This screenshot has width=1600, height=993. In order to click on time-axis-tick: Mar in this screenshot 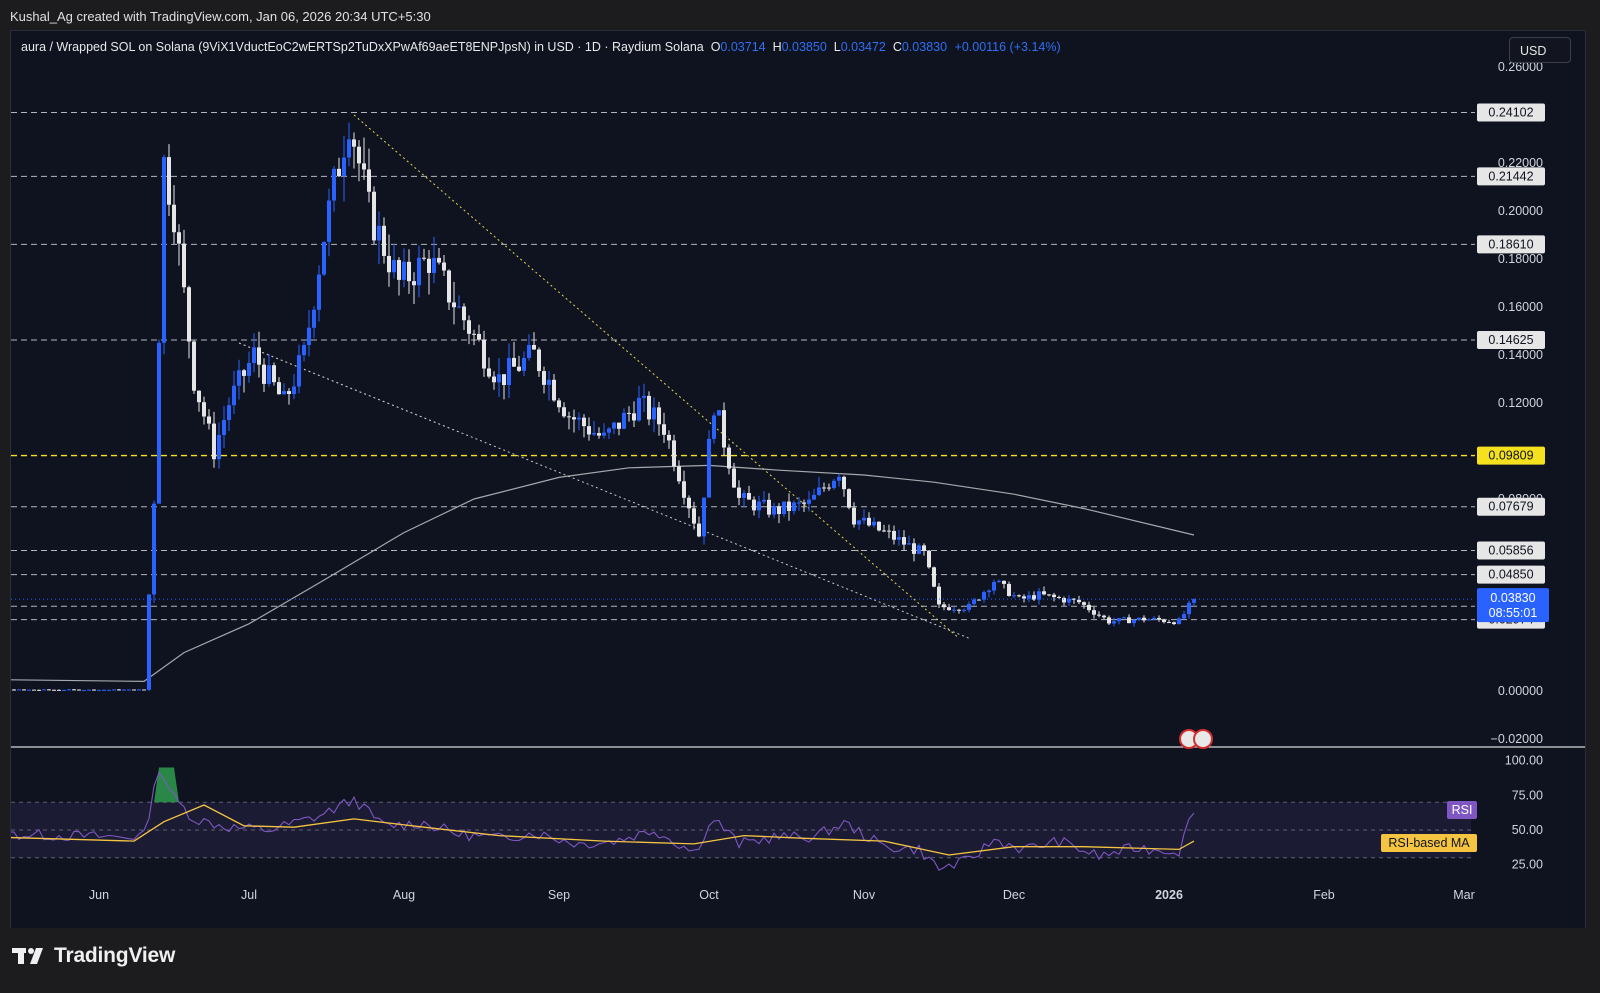, I will do `click(1464, 895)`.